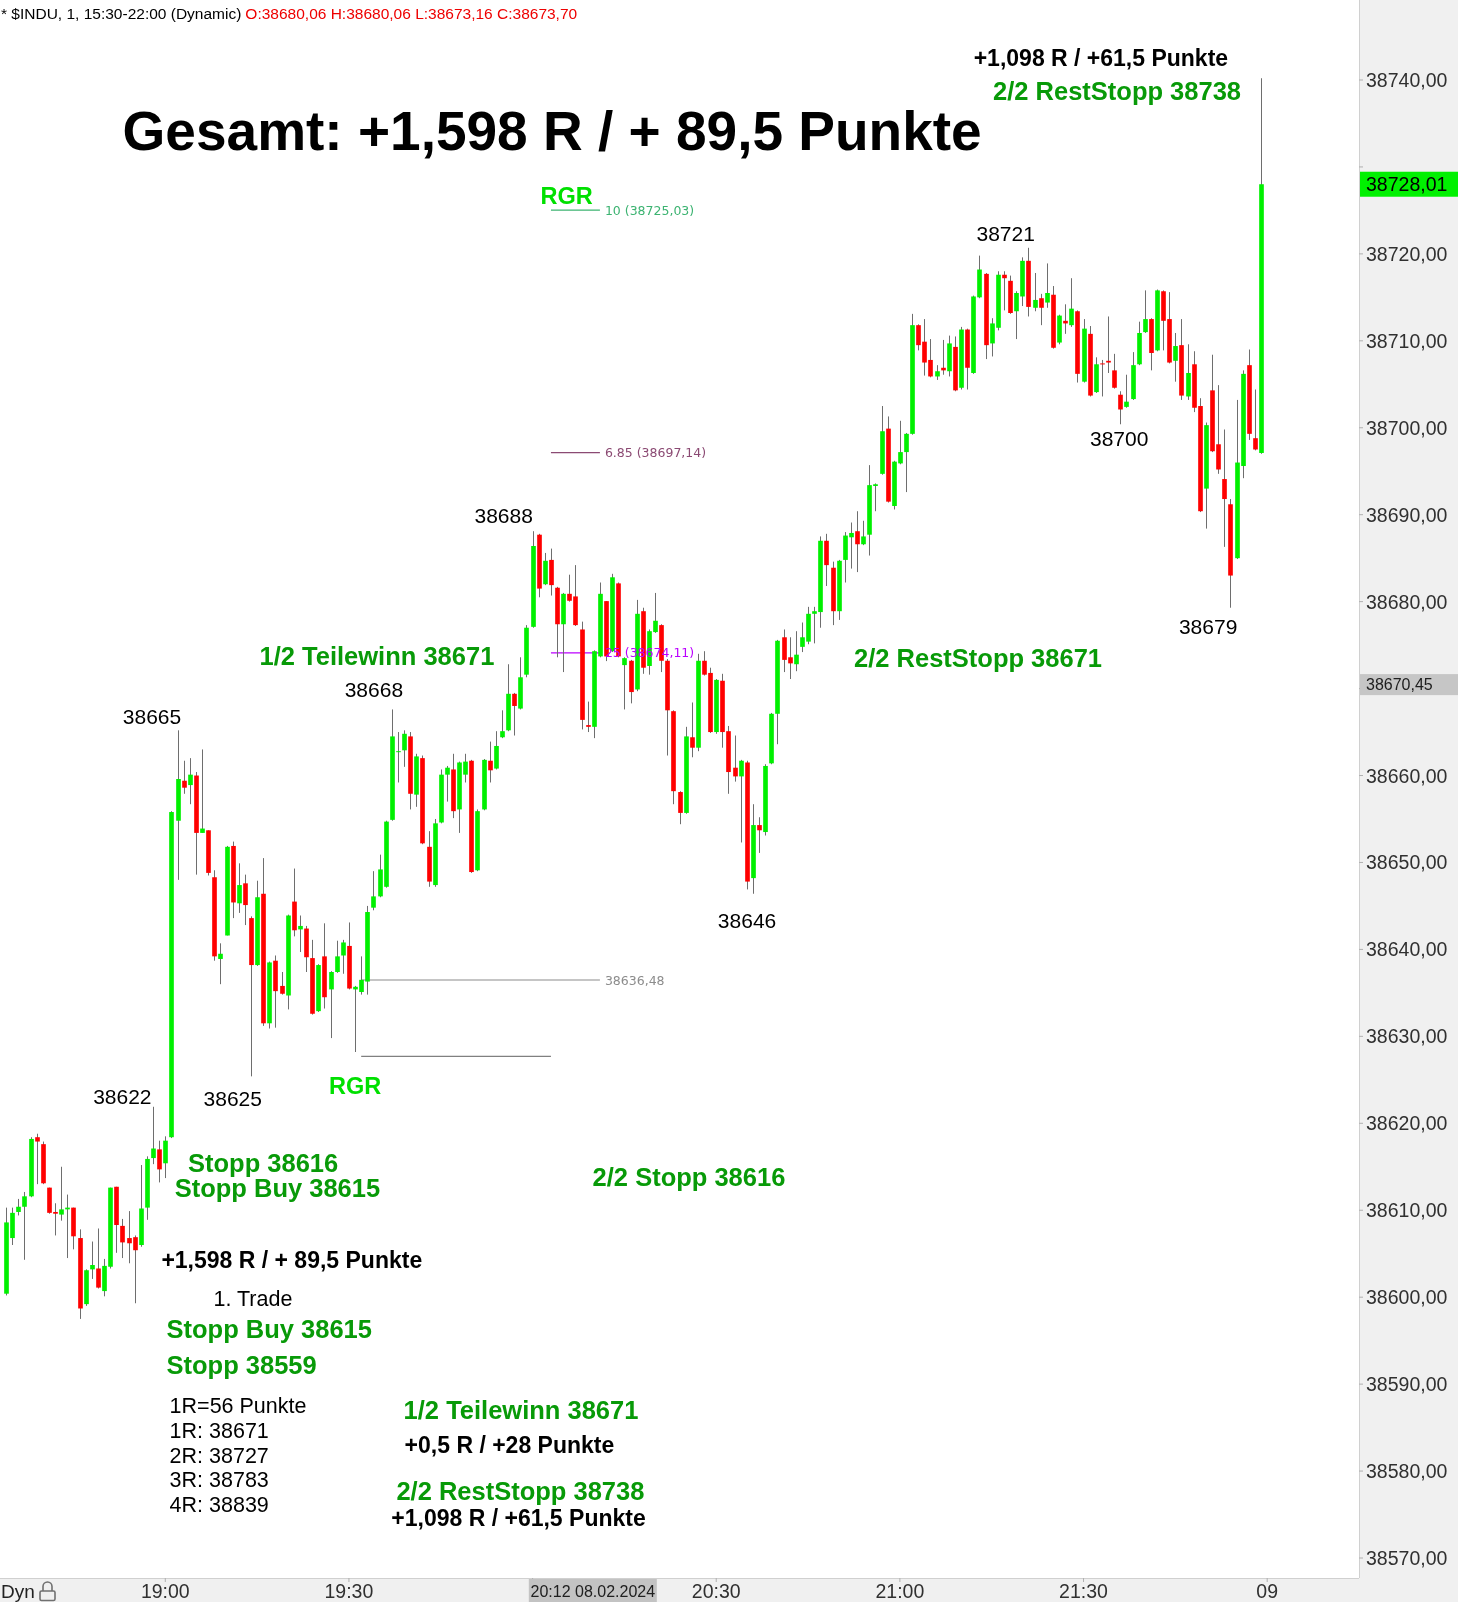  I want to click on annotation: 1R: 38671, so click(219, 1430).